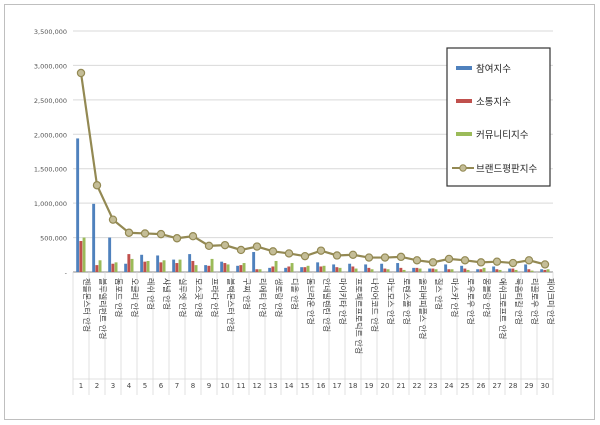 This screenshot has width=600, height=425. I want to click on rank-label: 26, so click(481, 386).